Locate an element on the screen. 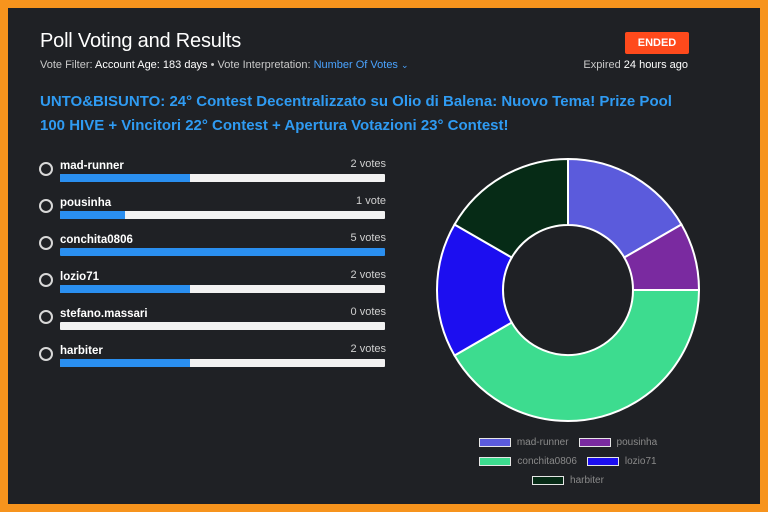 The image size is (768, 512). poll-option: harbiter 2 votes is located at coordinates (212, 361).